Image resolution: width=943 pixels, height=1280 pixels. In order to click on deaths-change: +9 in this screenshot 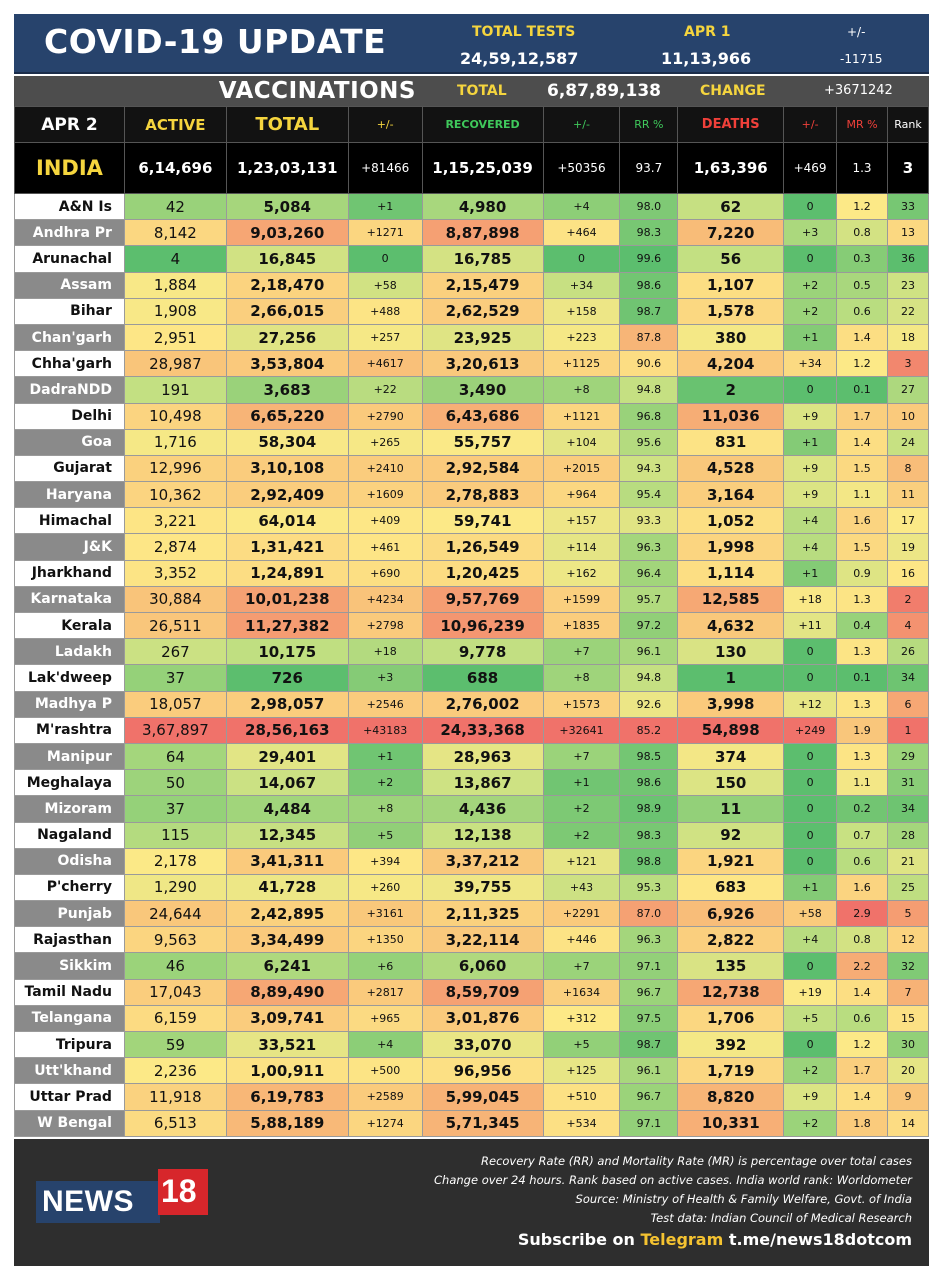, I will do `click(810, 468)`.